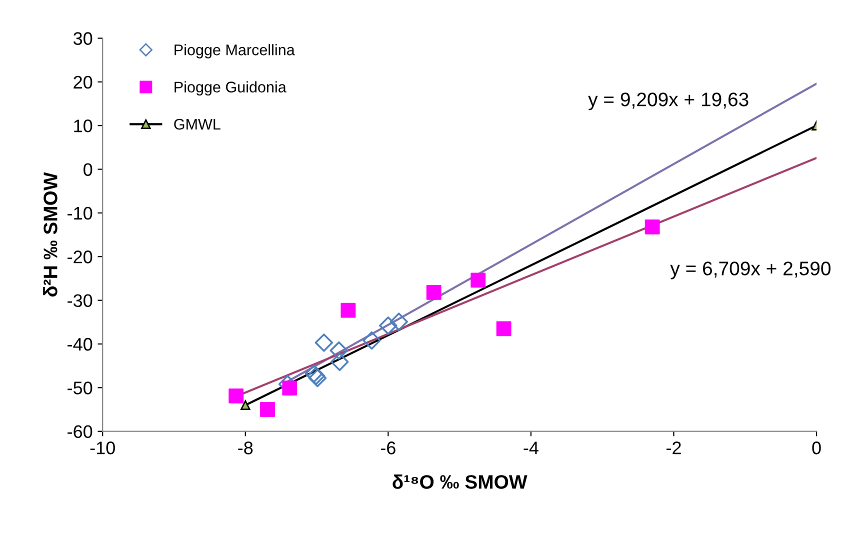  Describe the element at coordinates (80, 301) in the screenshot. I see `y-tick-label: -30` at that location.